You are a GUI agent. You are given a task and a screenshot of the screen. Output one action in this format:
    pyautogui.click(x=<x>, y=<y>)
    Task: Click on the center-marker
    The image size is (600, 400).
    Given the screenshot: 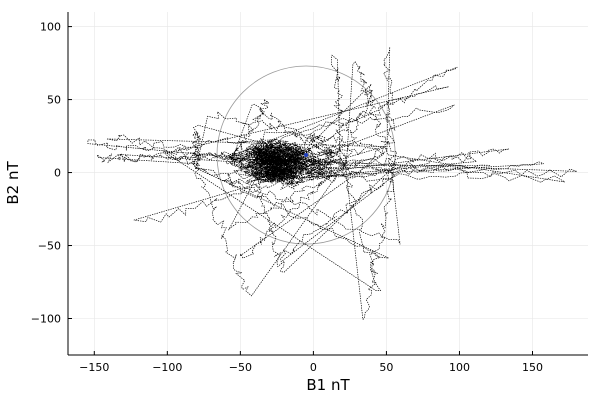 What is the action you would take?
    pyautogui.click(x=306, y=155)
    